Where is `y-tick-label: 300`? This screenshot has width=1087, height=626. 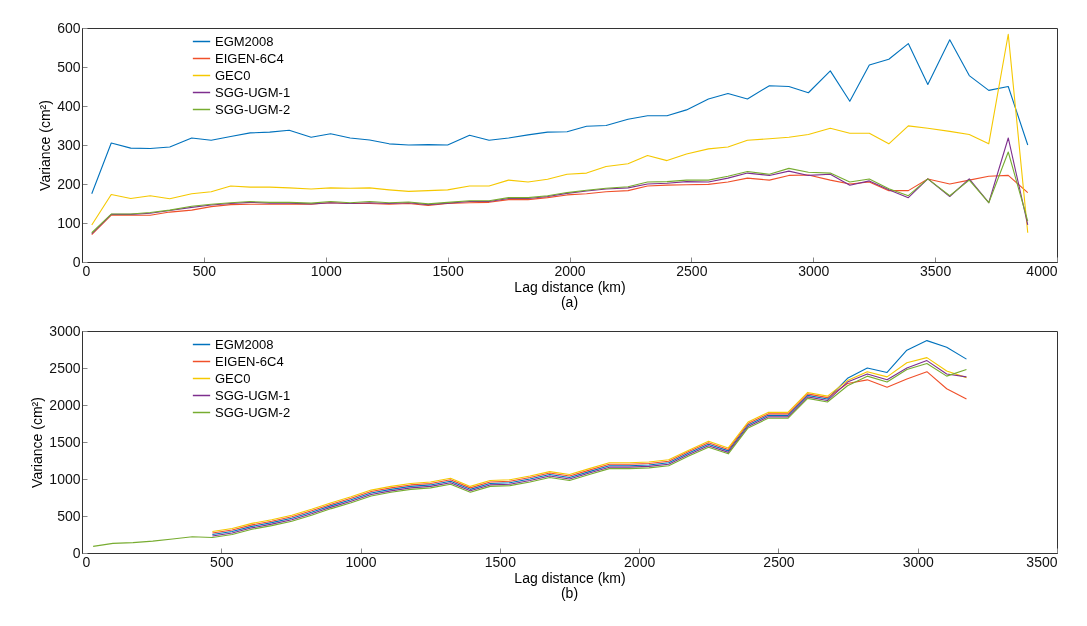
y-tick-label: 300 is located at coordinates (69, 144).